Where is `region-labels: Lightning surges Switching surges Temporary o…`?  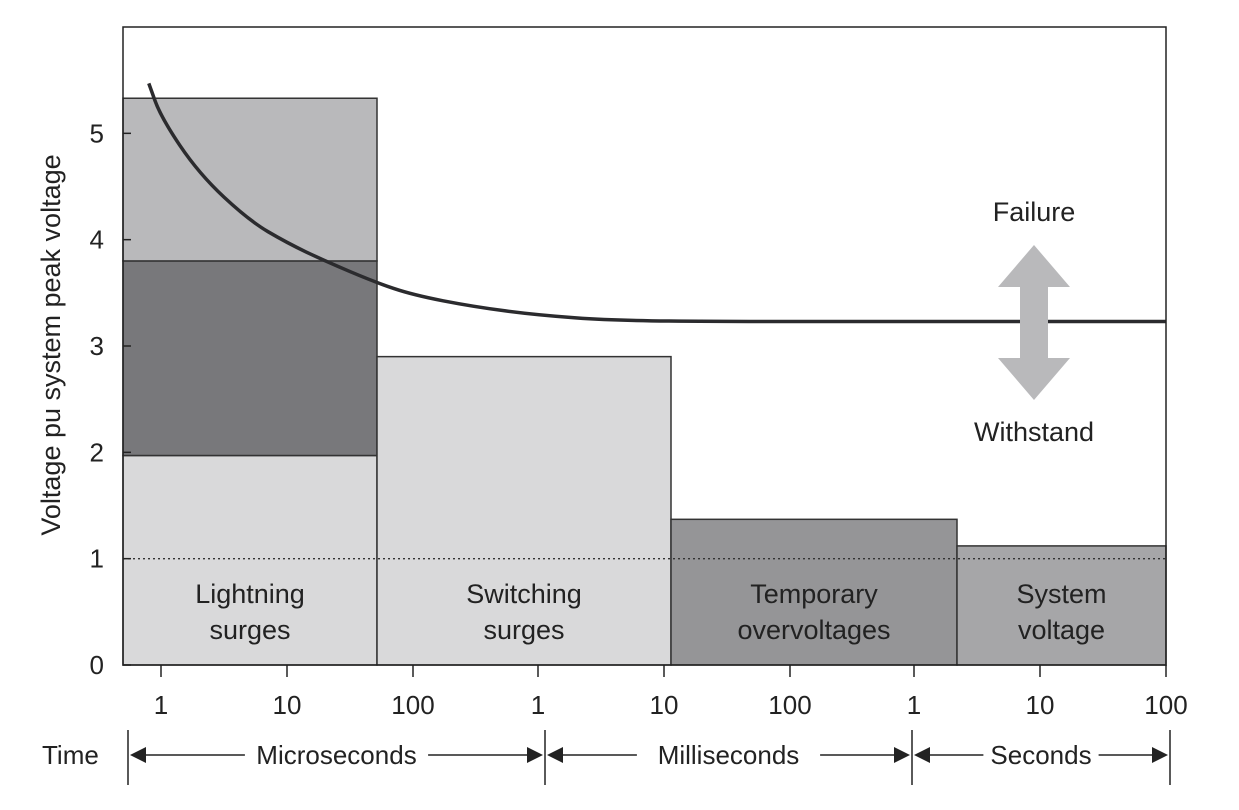
region-labels: Lightning surges Switching surges Temporary o… is located at coordinates (650, 612).